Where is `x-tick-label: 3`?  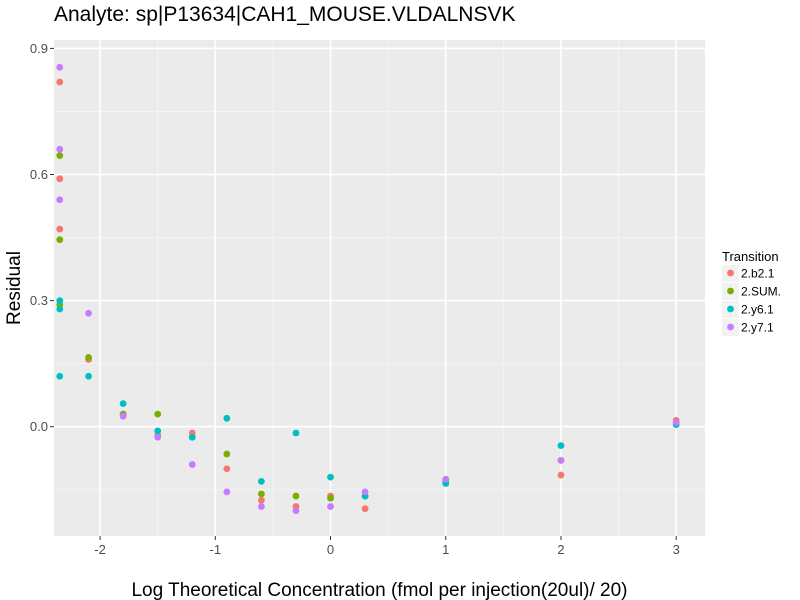 x-tick-label: 3 is located at coordinates (676, 549).